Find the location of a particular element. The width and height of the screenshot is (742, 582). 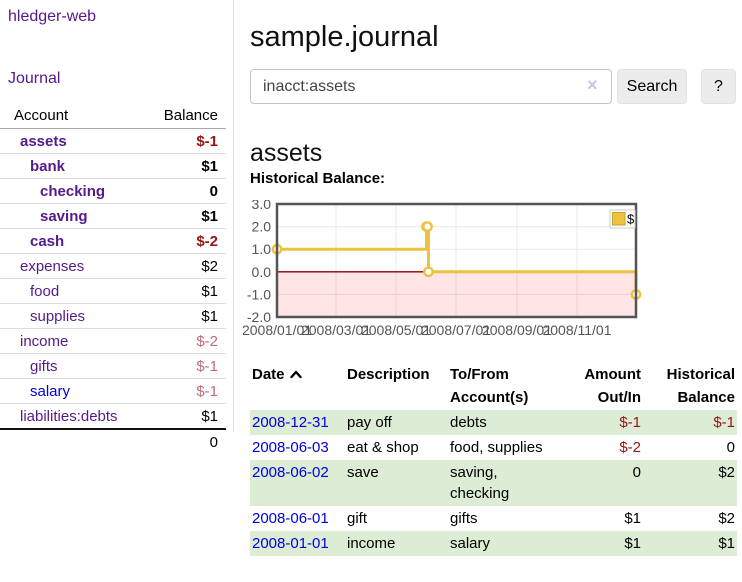

svg-text: 1.0 is located at coordinates (262, 249).